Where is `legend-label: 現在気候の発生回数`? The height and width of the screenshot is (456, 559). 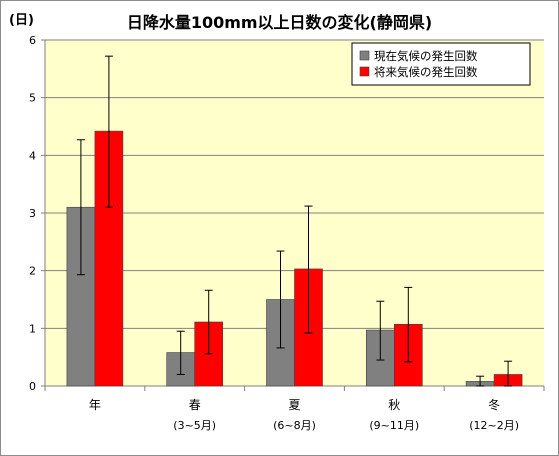
legend-label: 現在気候の発生回数 is located at coordinates (426, 56).